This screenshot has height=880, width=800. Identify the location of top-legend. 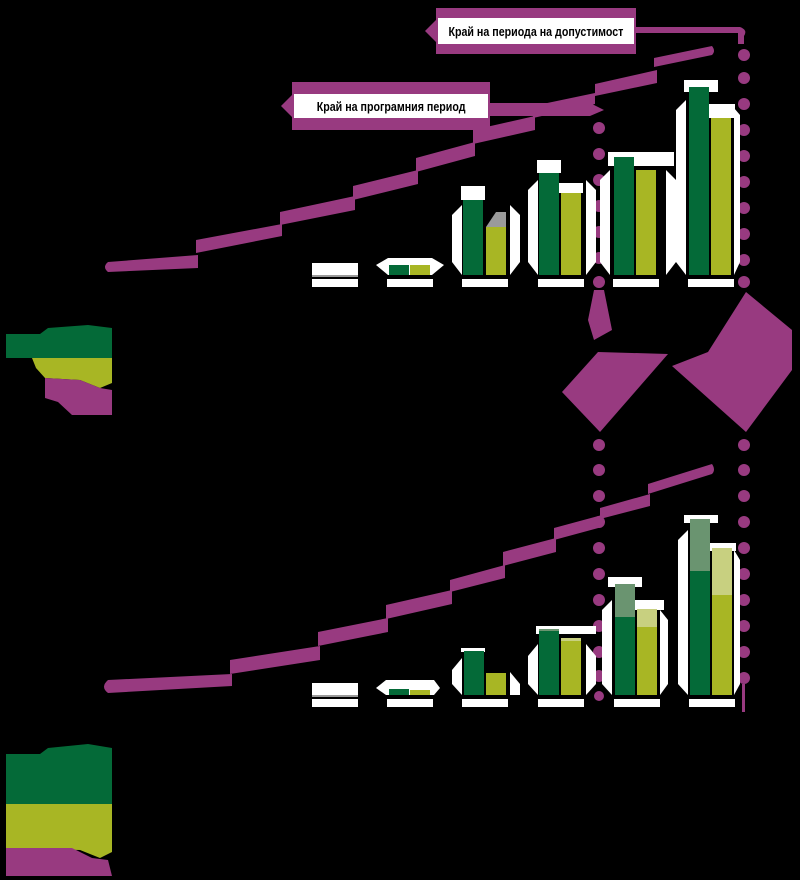
(59, 370).